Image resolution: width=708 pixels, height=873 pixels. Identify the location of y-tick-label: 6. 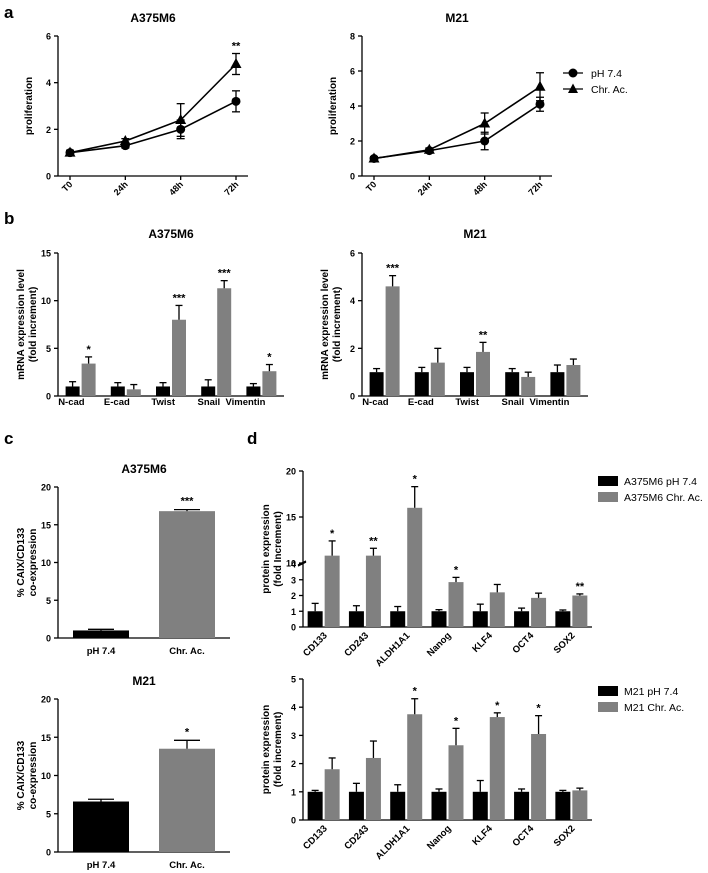
(48, 37).